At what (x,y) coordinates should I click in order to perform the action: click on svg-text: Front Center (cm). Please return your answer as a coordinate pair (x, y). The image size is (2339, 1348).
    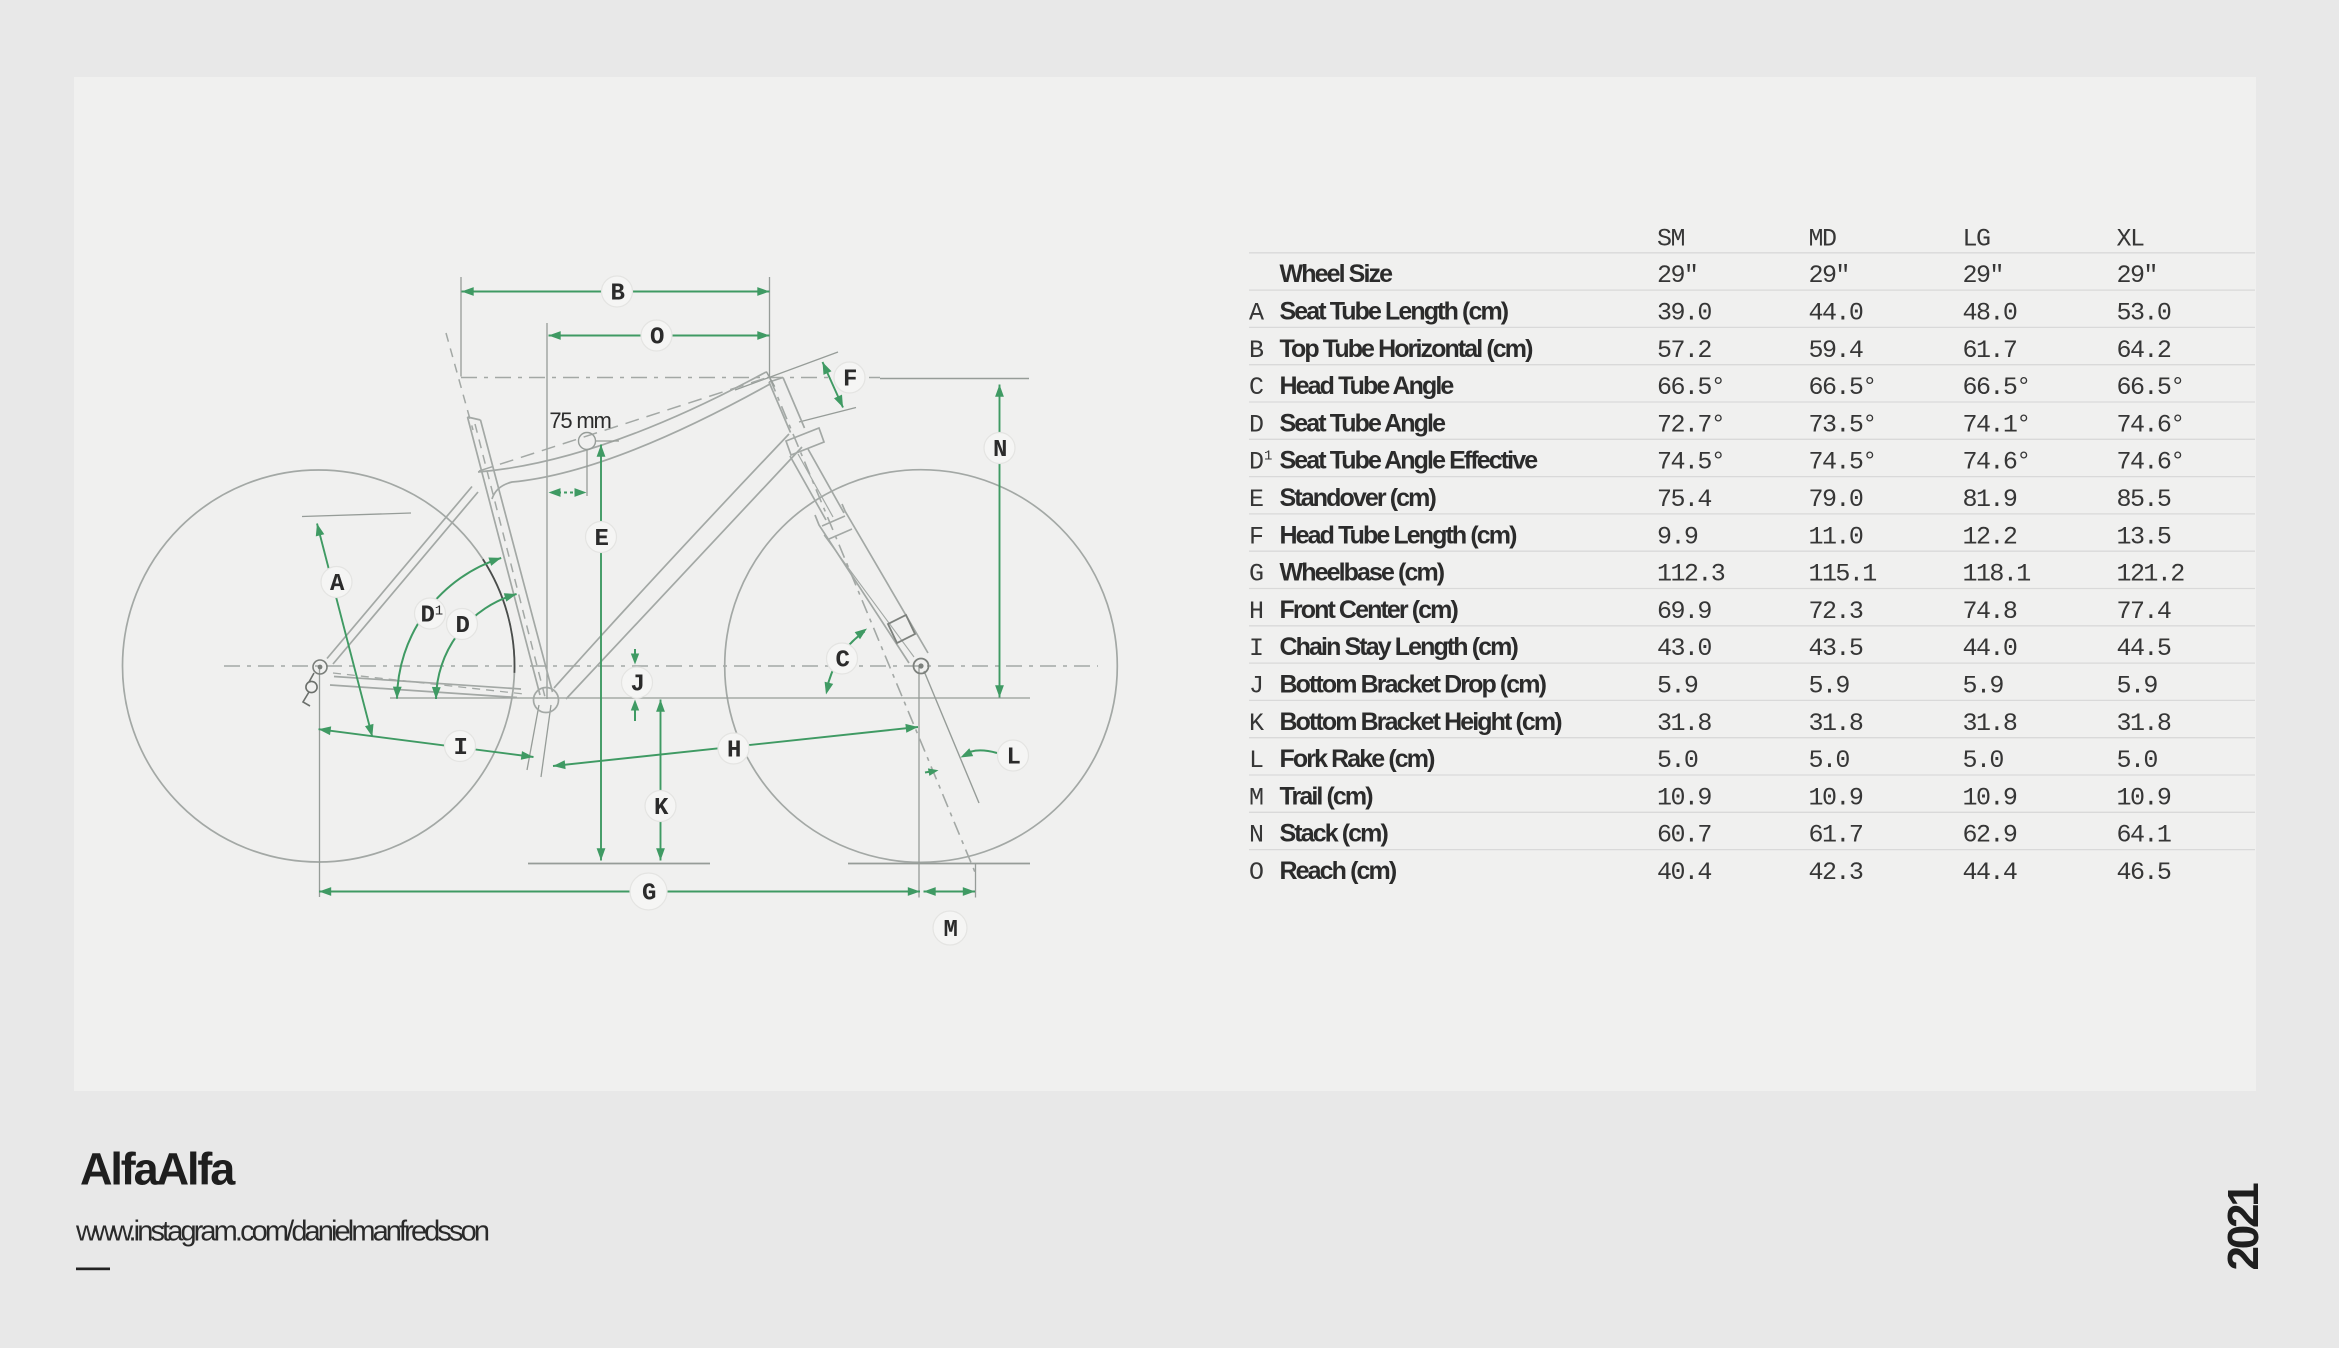
    Looking at the image, I should click on (1369, 610).